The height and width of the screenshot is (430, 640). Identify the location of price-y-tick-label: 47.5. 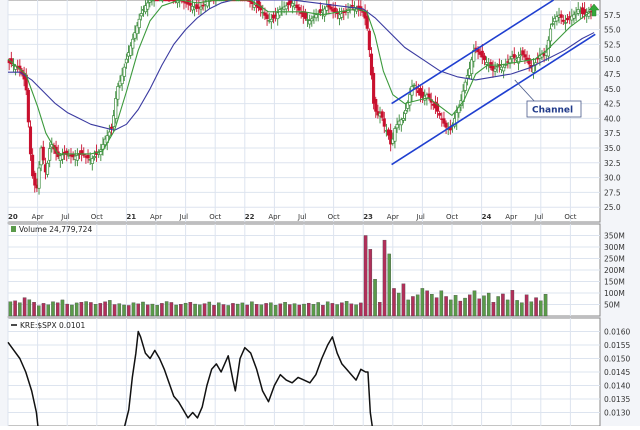
(612, 74).